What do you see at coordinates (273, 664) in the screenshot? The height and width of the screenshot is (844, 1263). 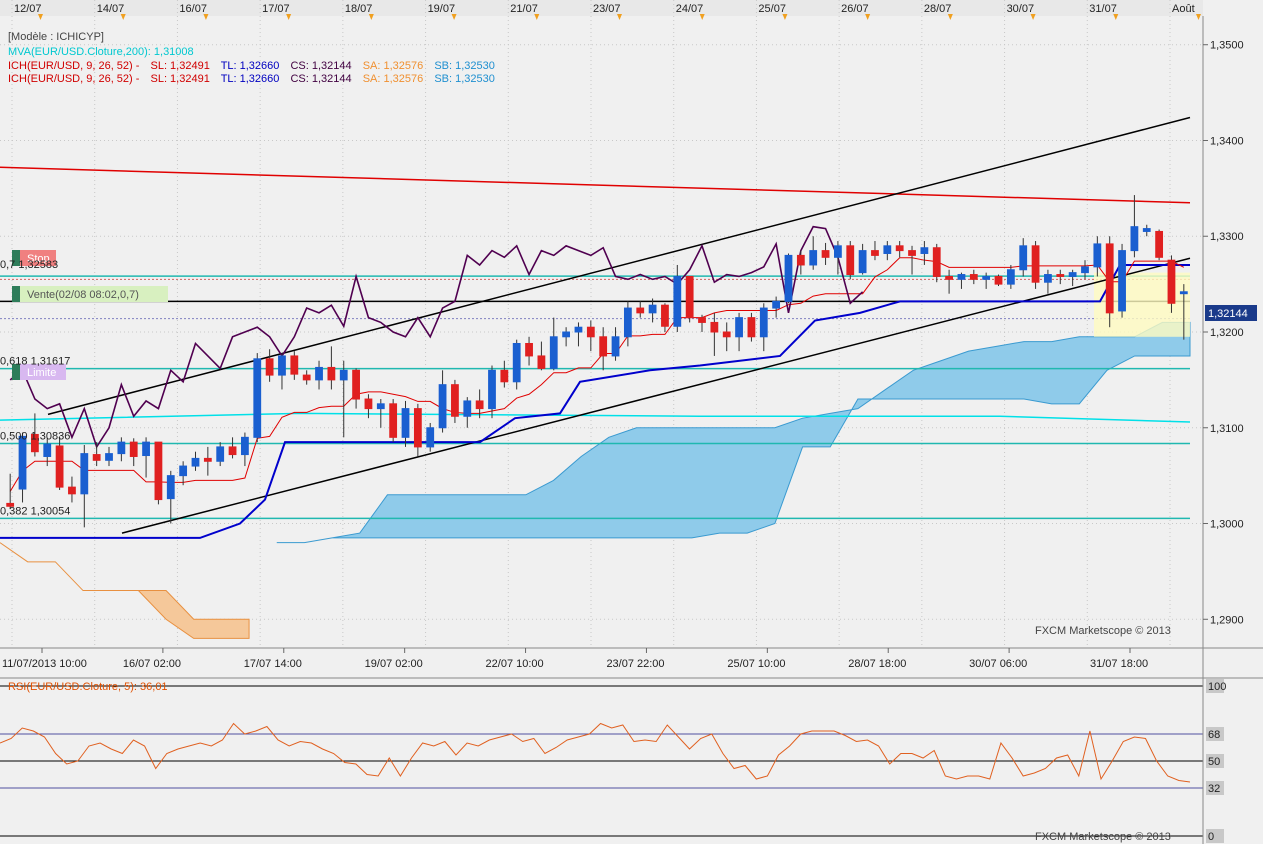 I see `bottom-date-label: 17/07 14:00` at bounding box center [273, 664].